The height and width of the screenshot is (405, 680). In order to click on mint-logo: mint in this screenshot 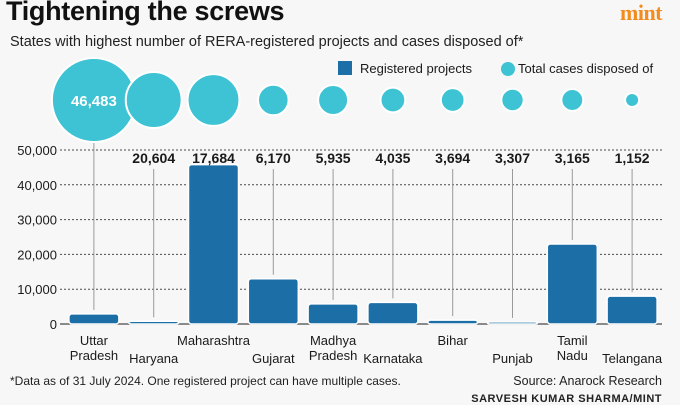, I will do `click(641, 12)`.